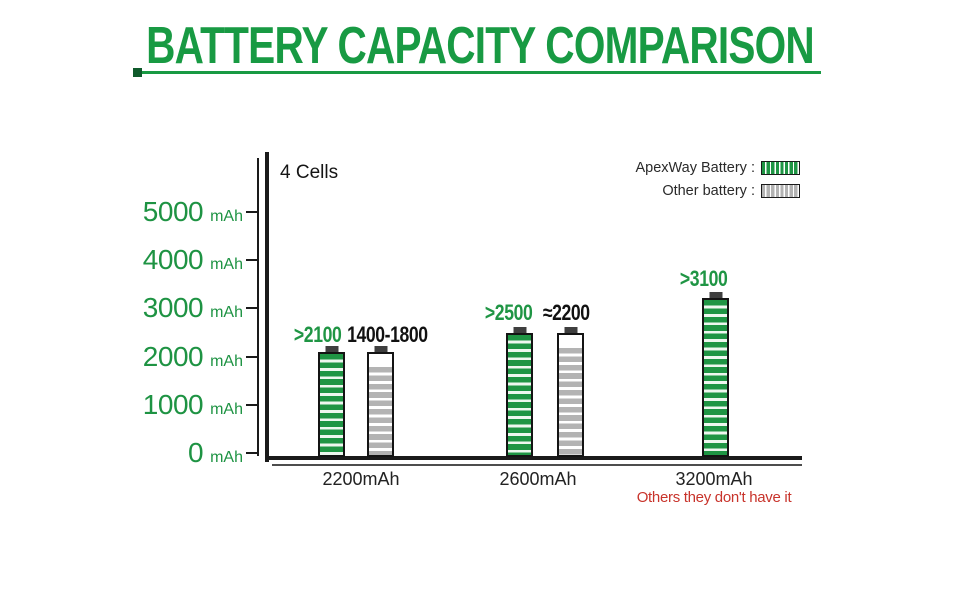  I want to click on x-axis-label-3200: 3200mAh, so click(714, 479).